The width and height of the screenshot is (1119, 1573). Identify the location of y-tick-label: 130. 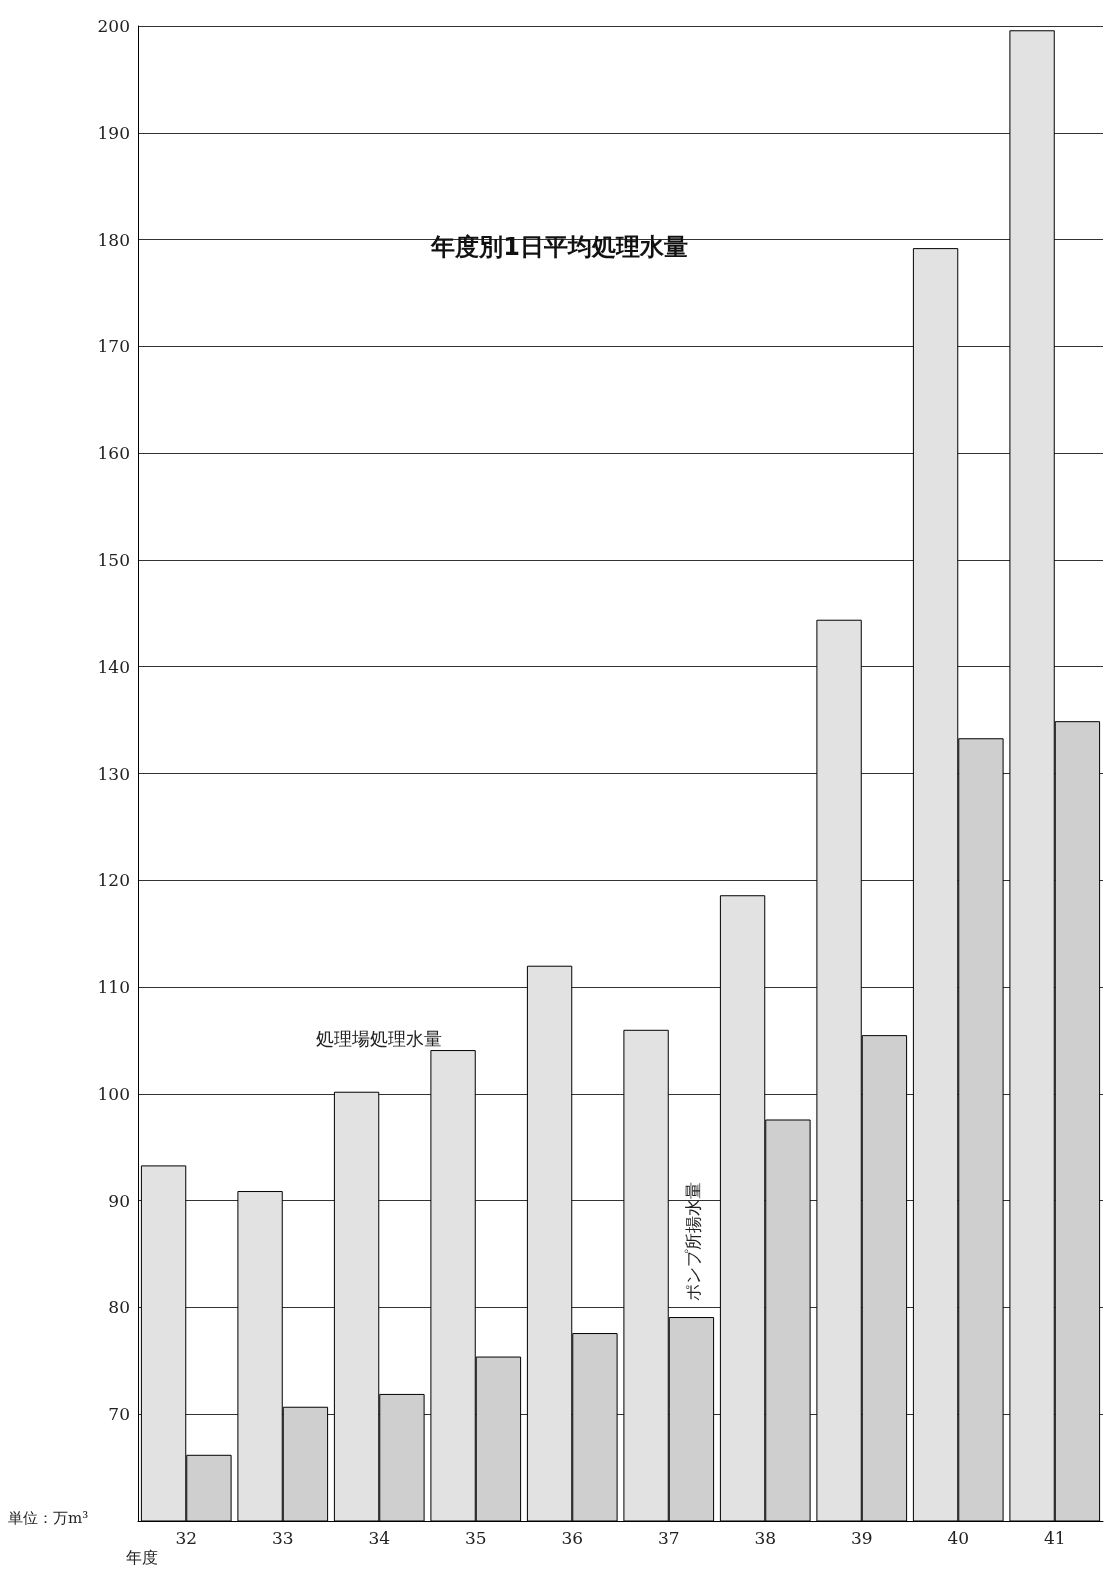
(113, 773).